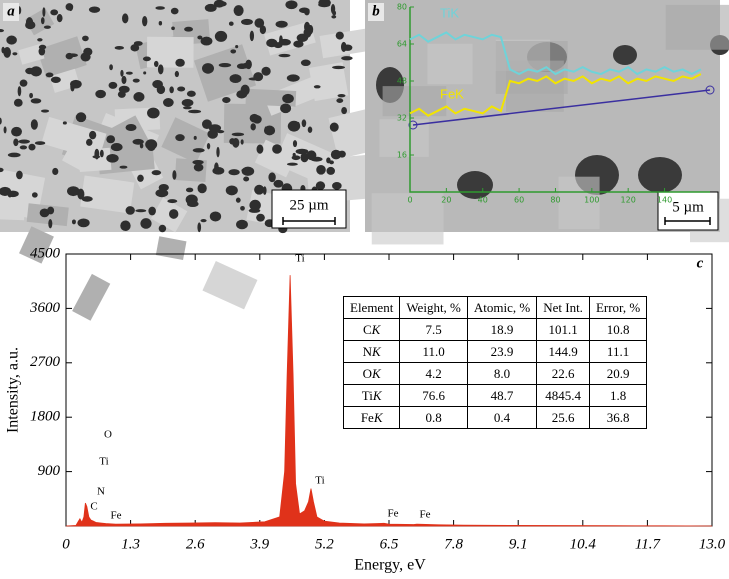 This screenshot has height=579, width=729. Describe the element at coordinates (195, 544) in the screenshot. I see `x-tick-label: 2.6` at that location.